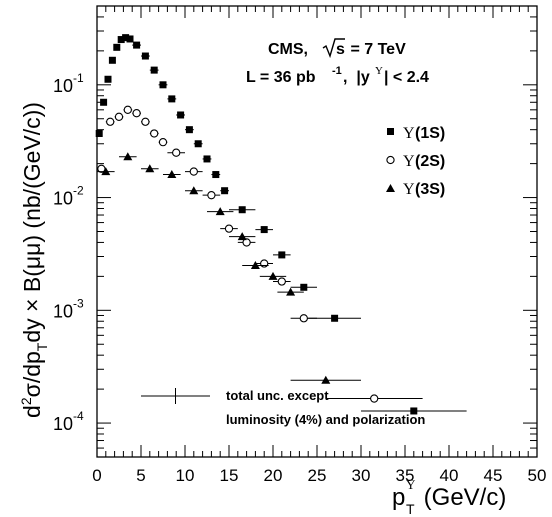 Image resolution: width=552 pixels, height=517 pixels. I want to click on annotation-energy: s = 7 TeV, so click(364, 48).